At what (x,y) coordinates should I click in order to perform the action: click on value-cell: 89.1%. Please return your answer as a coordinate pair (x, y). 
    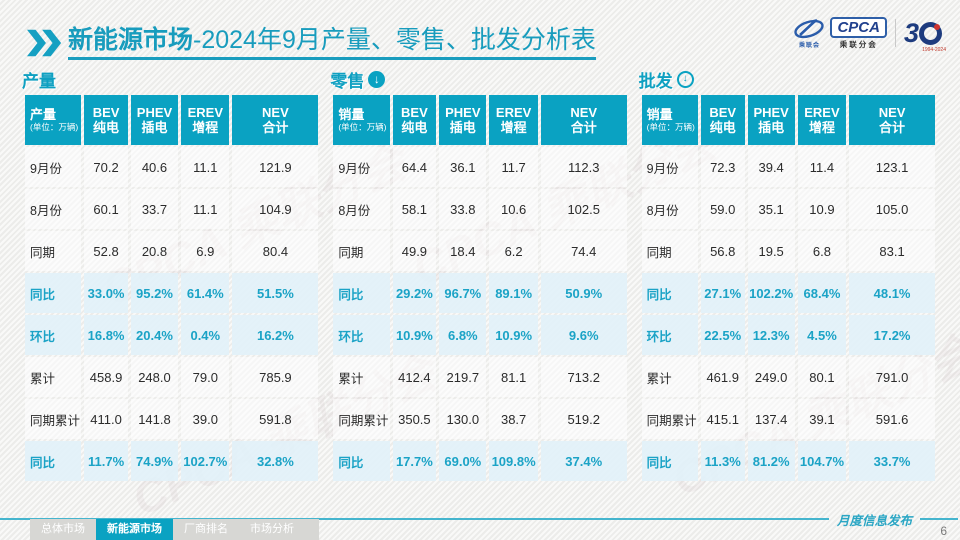
    Looking at the image, I should click on (513, 293).